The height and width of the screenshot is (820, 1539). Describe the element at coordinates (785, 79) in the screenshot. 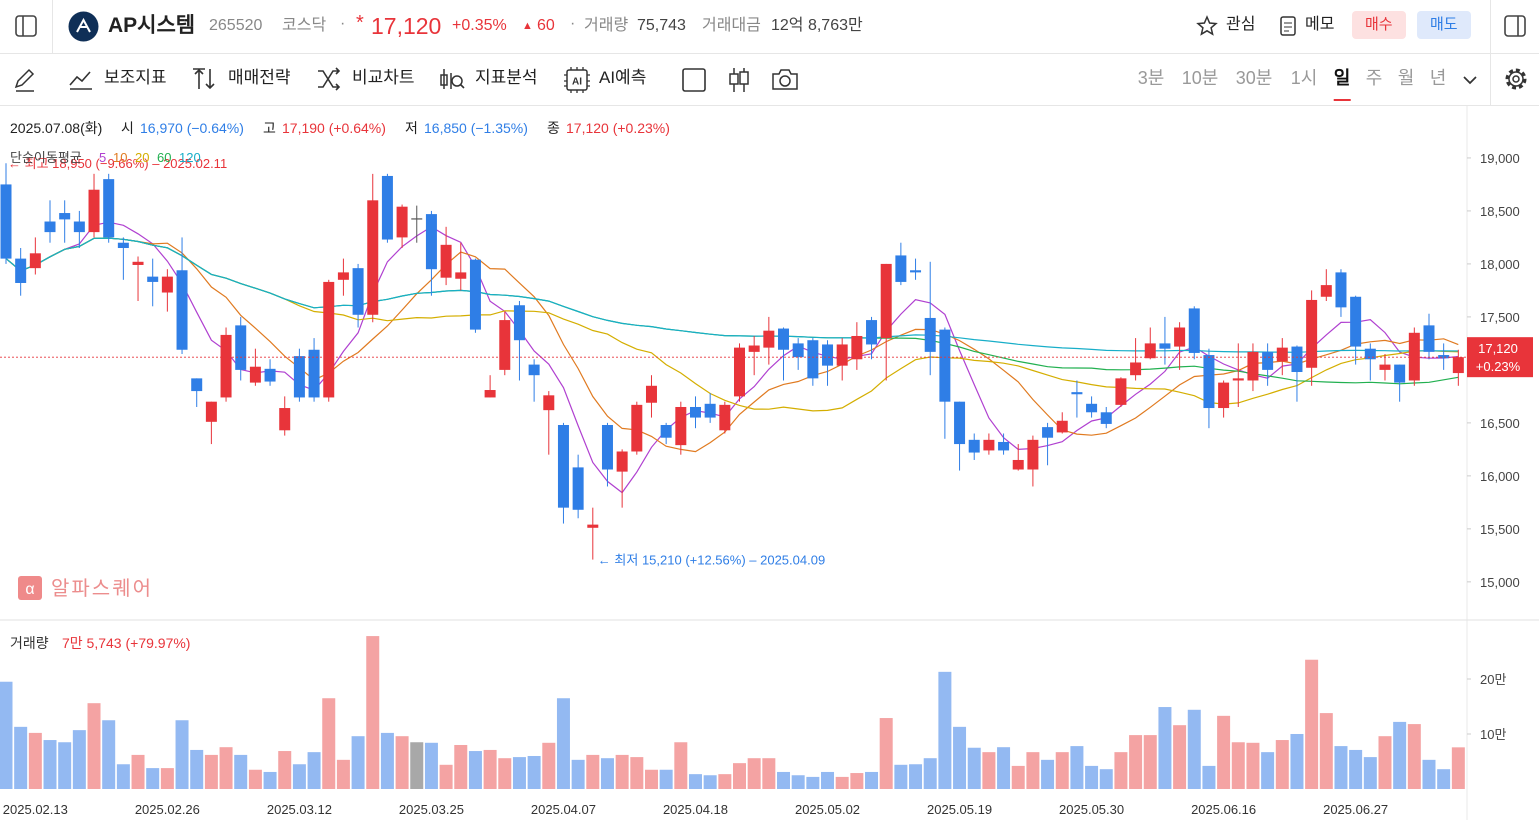

I see `camera-icon` at that location.